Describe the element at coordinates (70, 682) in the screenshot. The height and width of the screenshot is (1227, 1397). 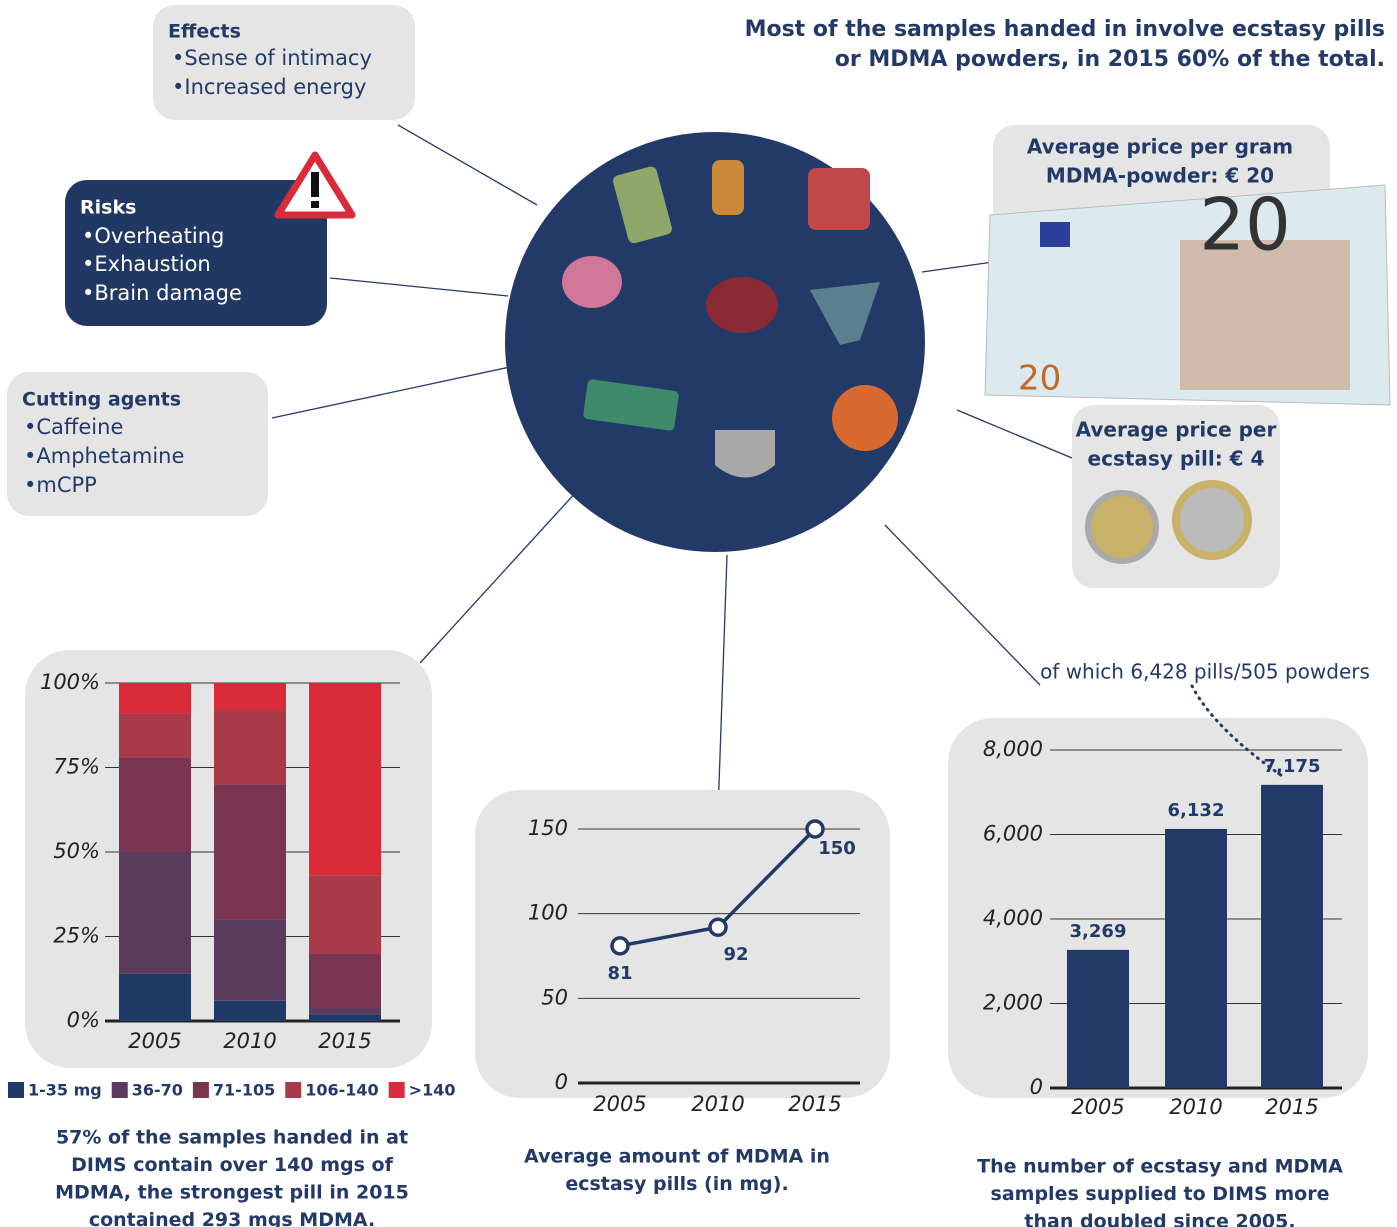
I see `y-tick-label: 100%` at that location.